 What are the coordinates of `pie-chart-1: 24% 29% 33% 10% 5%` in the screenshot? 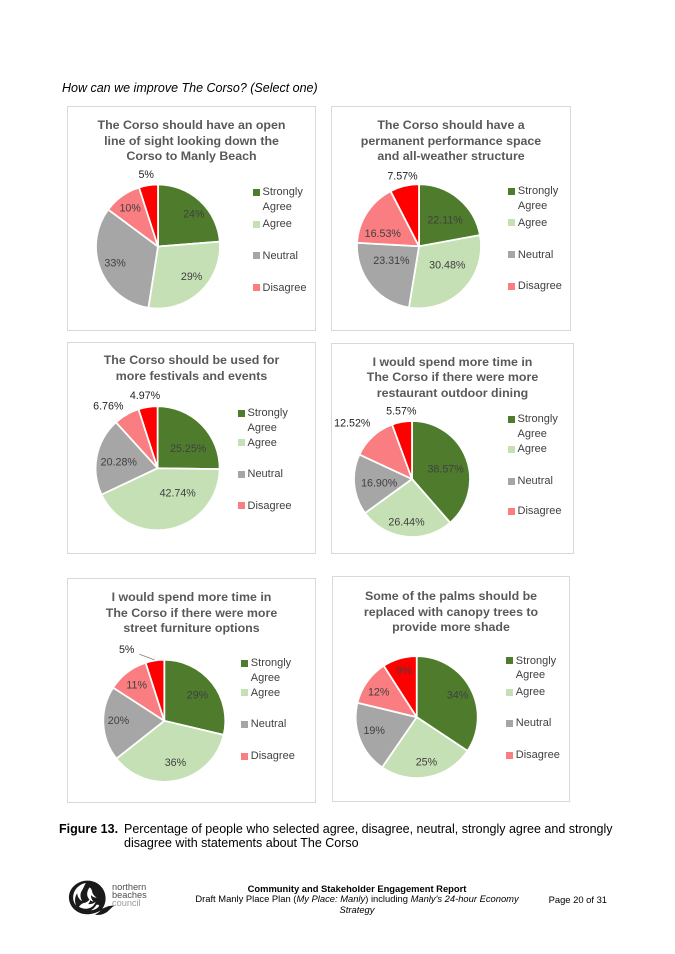 It's located at (158, 239).